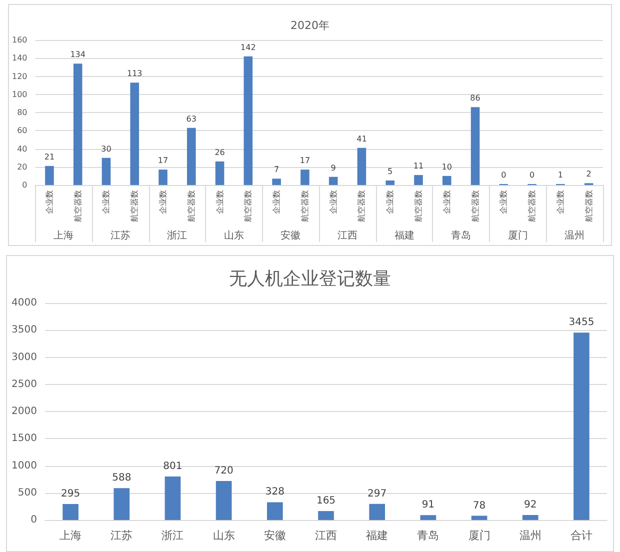  Describe the element at coordinates (24, 357) in the screenshot. I see `y-tick-label: 3000` at that location.